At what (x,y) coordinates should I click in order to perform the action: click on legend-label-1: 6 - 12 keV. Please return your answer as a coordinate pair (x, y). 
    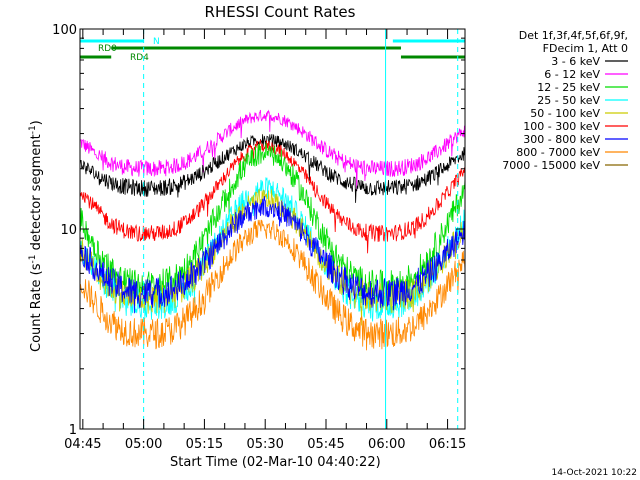
    Looking at the image, I should click on (572, 74).